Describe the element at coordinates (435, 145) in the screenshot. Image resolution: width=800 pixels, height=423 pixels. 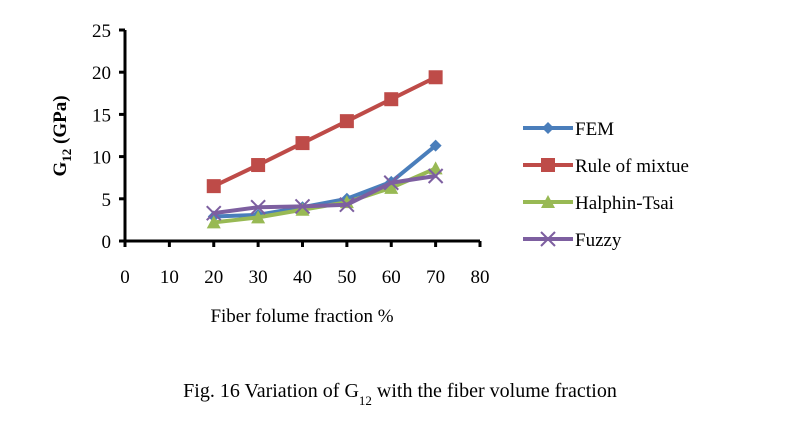
I see `data-point-fem` at that location.